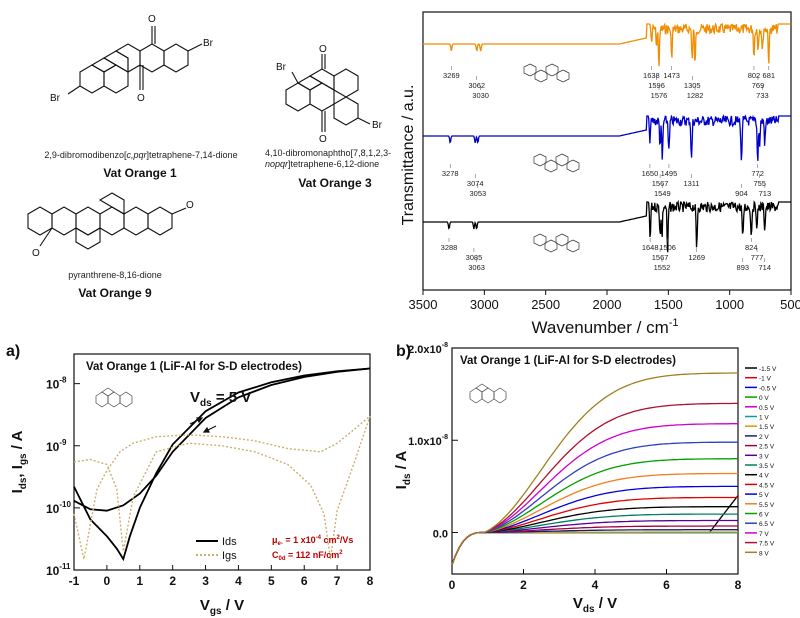 The height and width of the screenshot is (618, 800). What do you see at coordinates (607, 226) in the screenshot?
I see `ir-trace-black` at bounding box center [607, 226].